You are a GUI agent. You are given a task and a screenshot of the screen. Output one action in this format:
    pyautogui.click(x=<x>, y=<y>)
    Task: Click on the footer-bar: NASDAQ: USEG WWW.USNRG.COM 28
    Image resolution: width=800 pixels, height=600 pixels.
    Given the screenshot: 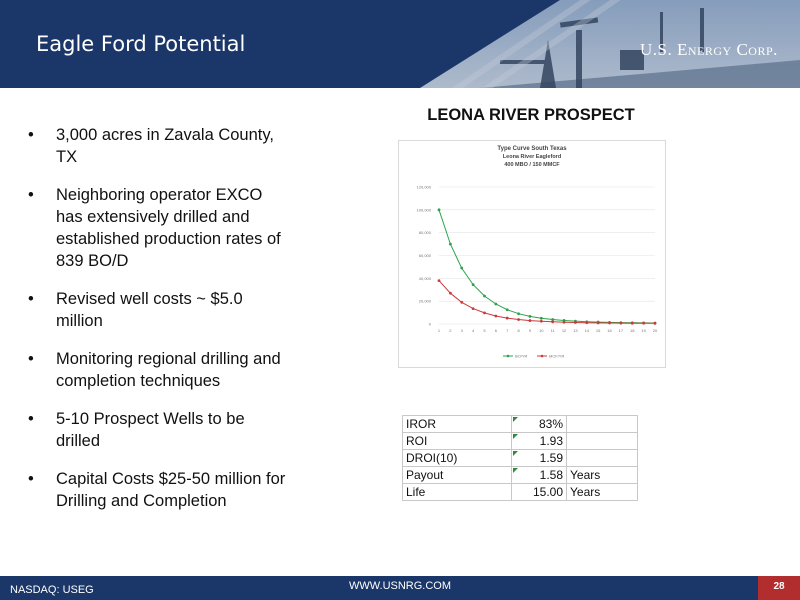 What is the action you would take?
    pyautogui.click(x=400, y=588)
    